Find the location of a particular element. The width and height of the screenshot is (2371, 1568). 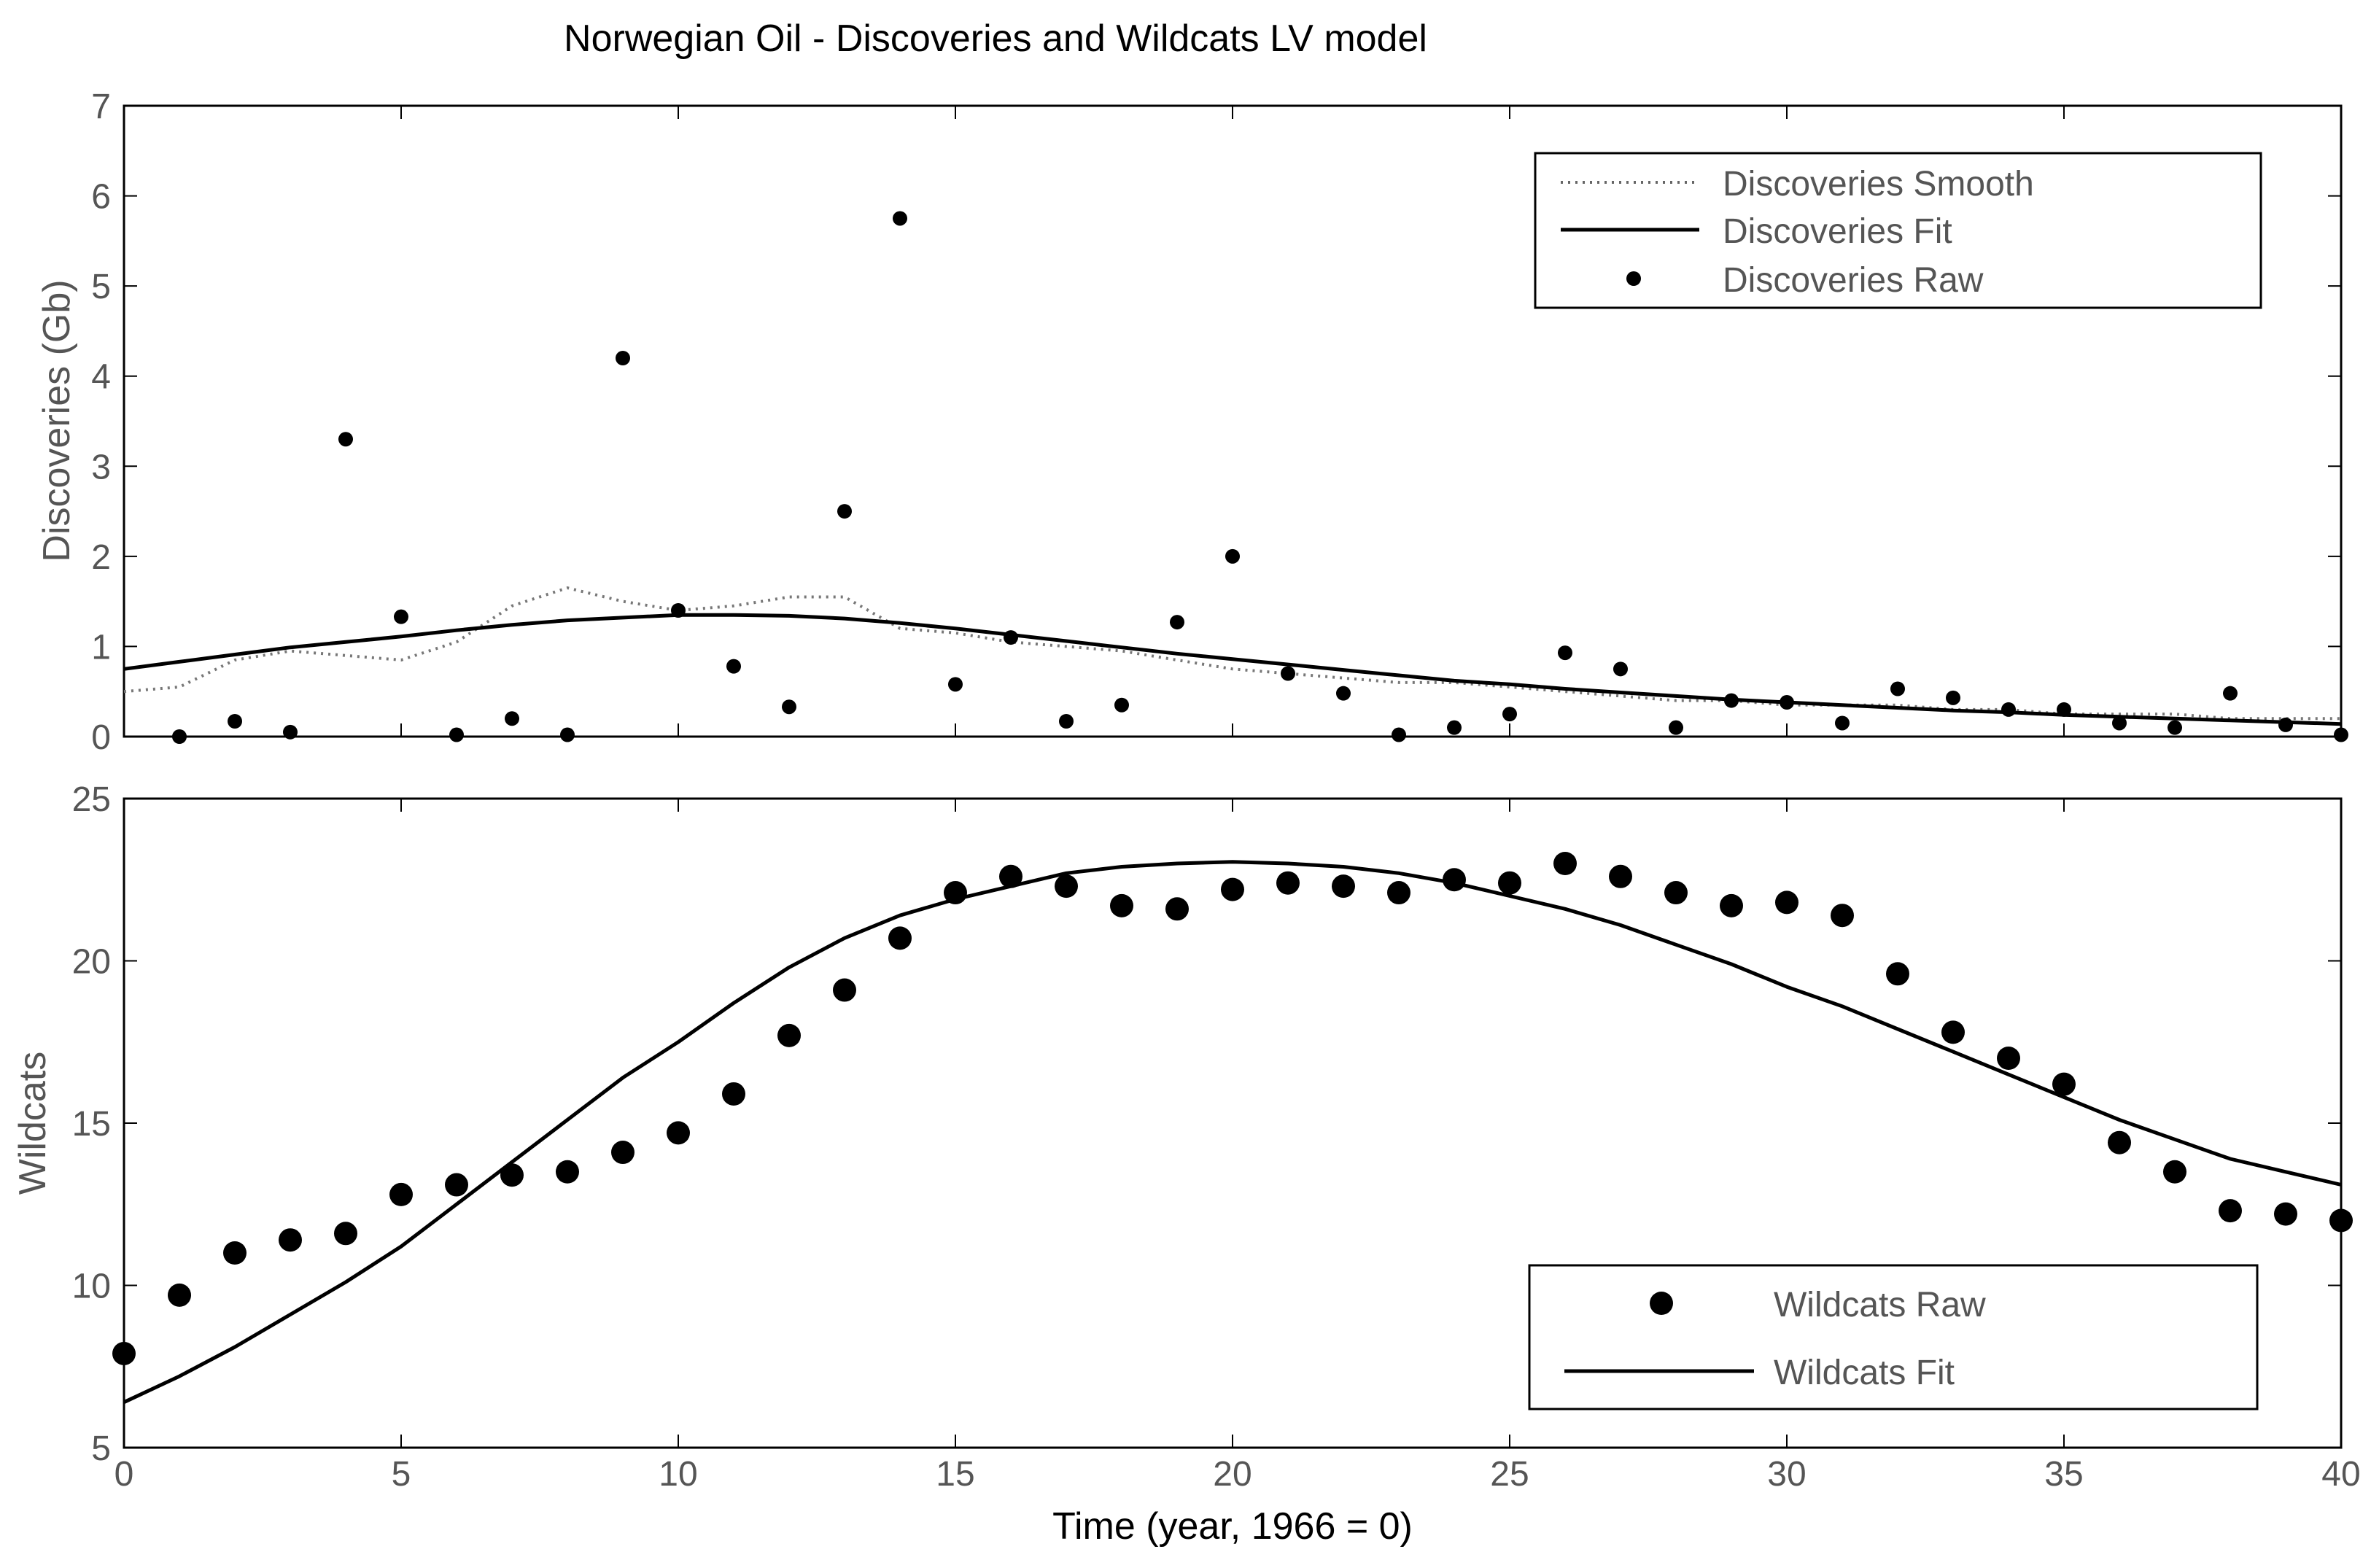

wildcats-y-tick-label: 5 is located at coordinates (101, 1448).